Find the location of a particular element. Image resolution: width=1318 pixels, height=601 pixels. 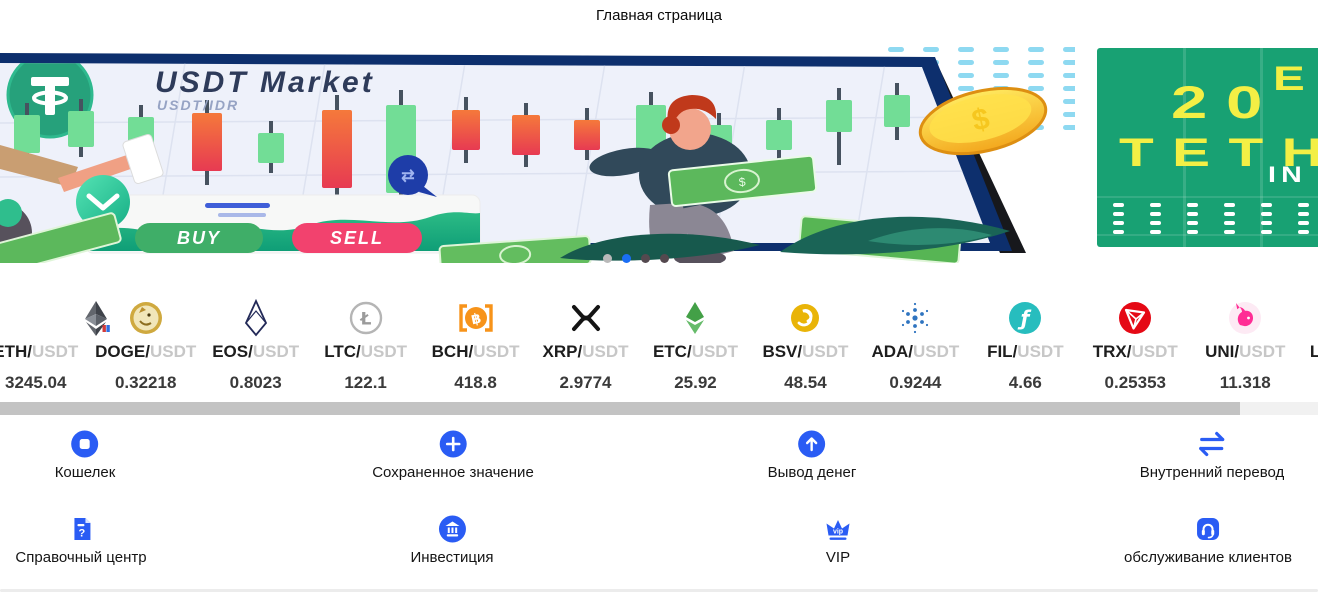

ticker-price: 0.32218 is located at coordinates (145, 382).